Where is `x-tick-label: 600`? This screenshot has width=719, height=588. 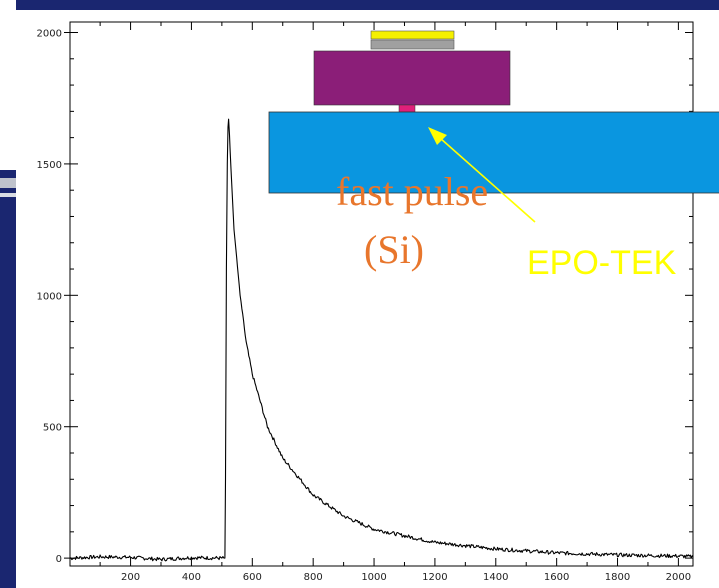 x-tick-label: 600 is located at coordinates (252, 577).